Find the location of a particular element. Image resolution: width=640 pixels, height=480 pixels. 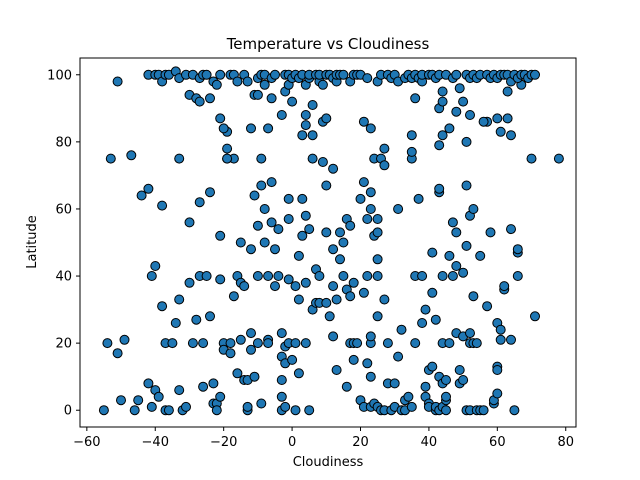

x-tick-label: 20 is located at coordinates (360, 442).